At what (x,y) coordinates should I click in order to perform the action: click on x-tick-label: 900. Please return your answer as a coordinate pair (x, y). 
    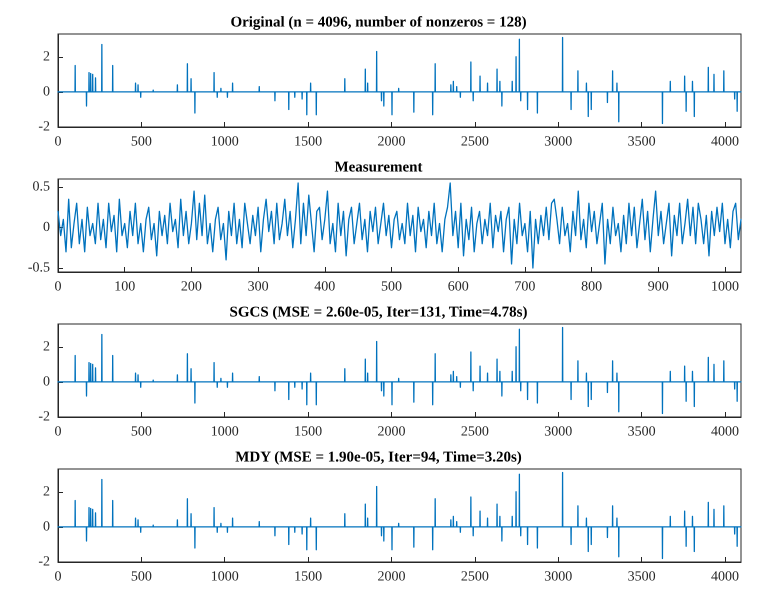
    Looking at the image, I should click on (658, 287).